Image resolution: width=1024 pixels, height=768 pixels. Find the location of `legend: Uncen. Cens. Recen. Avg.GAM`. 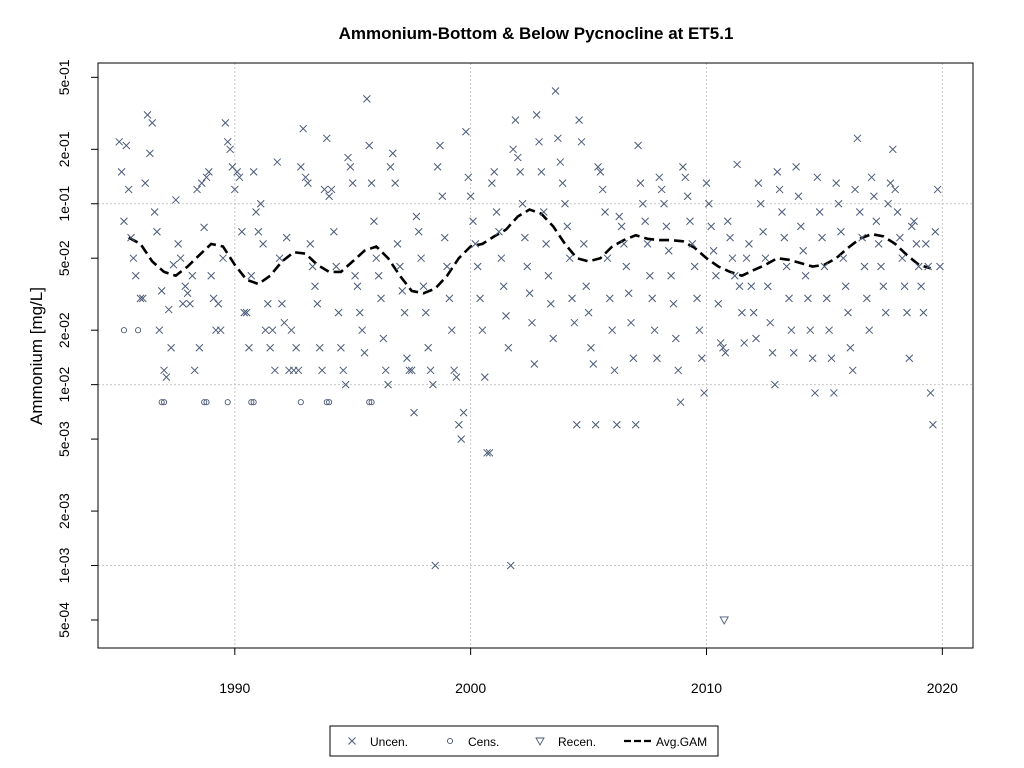

legend: Uncen. Cens. Recen. Avg.GAM is located at coordinates (524, 741).